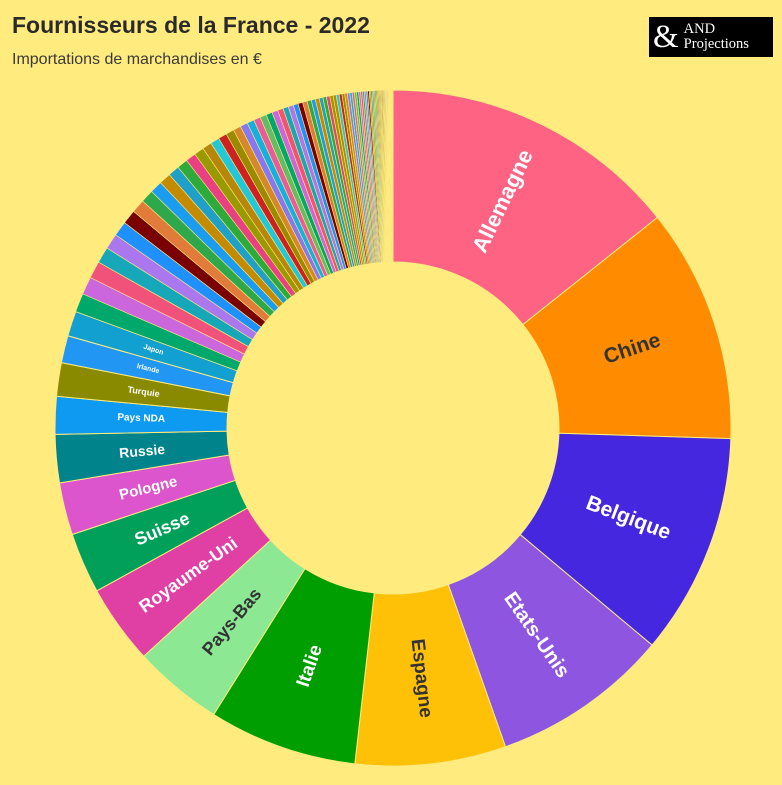  What do you see at coordinates (666, 36) in the screenshot?
I see `ampersand-logo-glyph: &` at bounding box center [666, 36].